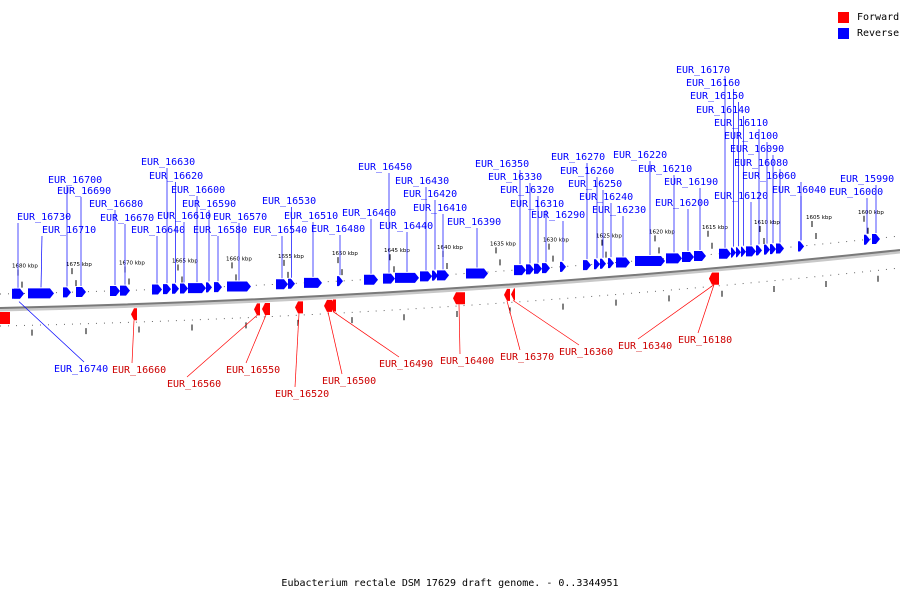 The height and width of the screenshot is (600, 900). Describe the element at coordinates (640, 155) in the screenshot. I see `reverse-gene-label: EUR_16220` at that location.